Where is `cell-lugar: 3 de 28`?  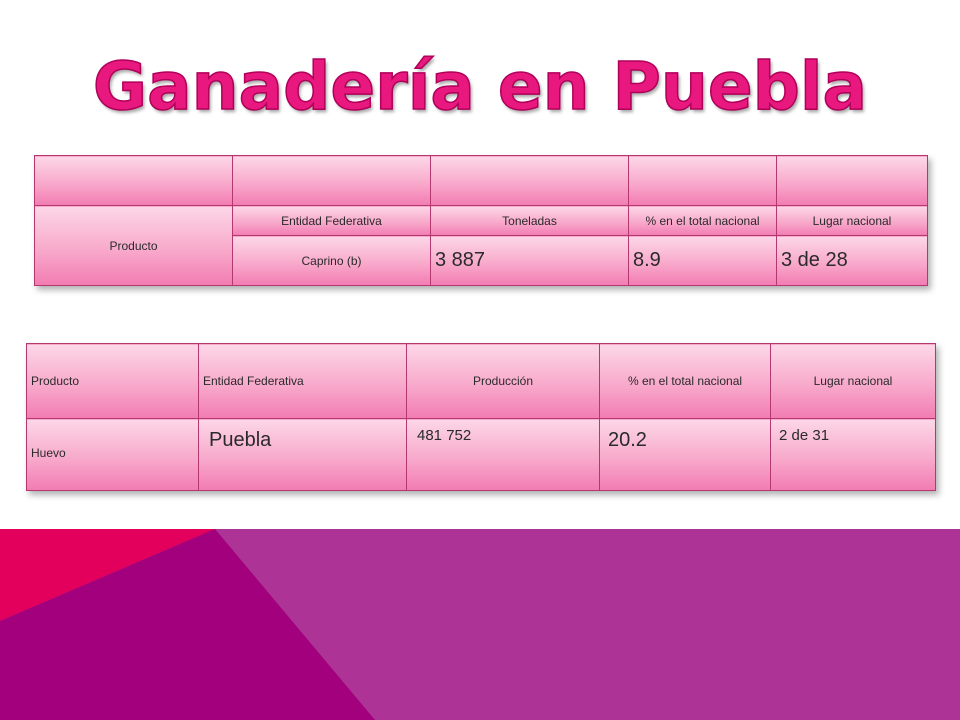 cell-lugar: 3 de 28 is located at coordinates (852, 260).